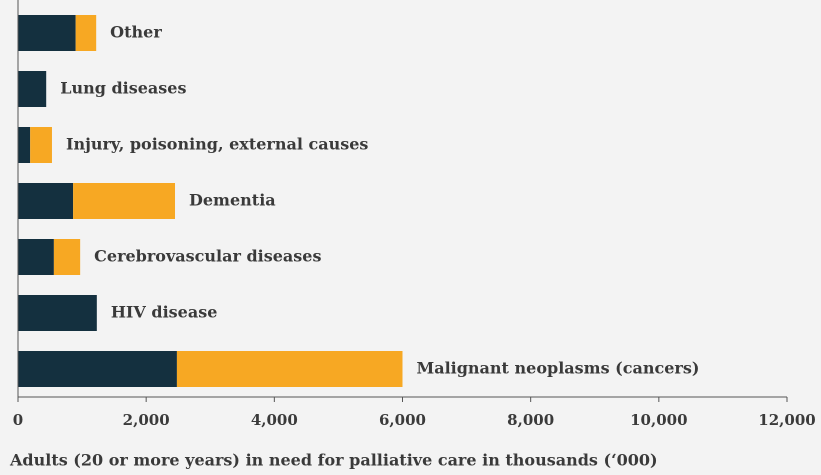 This screenshot has height=475, width=821. I want to click on x-tick-label: 8,000, so click(530, 420).